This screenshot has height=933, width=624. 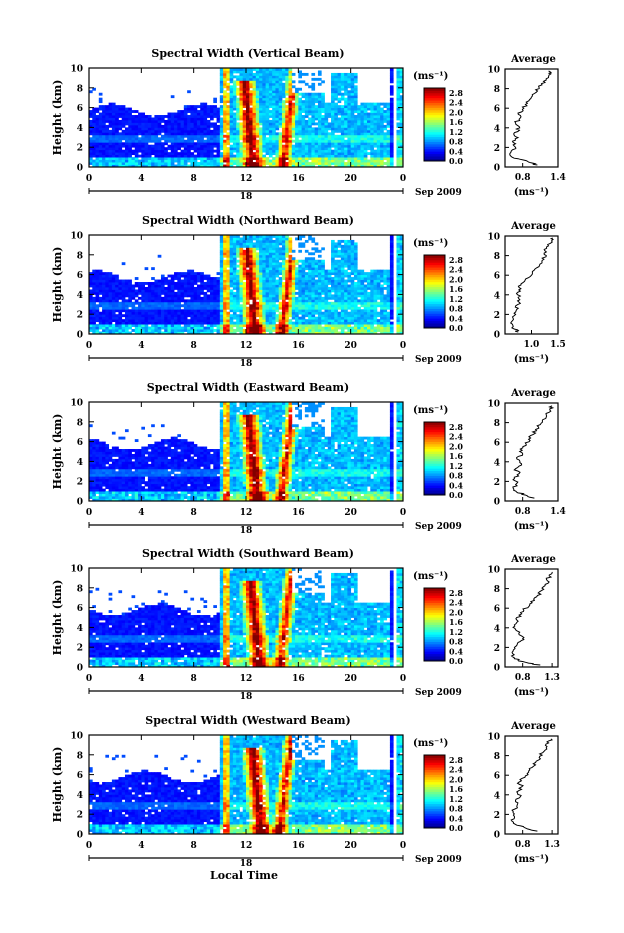 What do you see at coordinates (456, 112) in the screenshot?
I see `colorbar-tick-label: 2.0` at bounding box center [456, 112].